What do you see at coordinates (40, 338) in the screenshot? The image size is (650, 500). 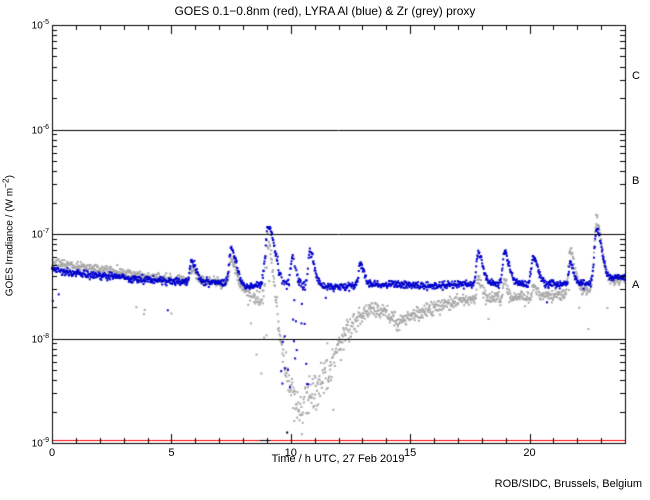 I see `y-tick-label: 10⁻⁸` at bounding box center [40, 338].